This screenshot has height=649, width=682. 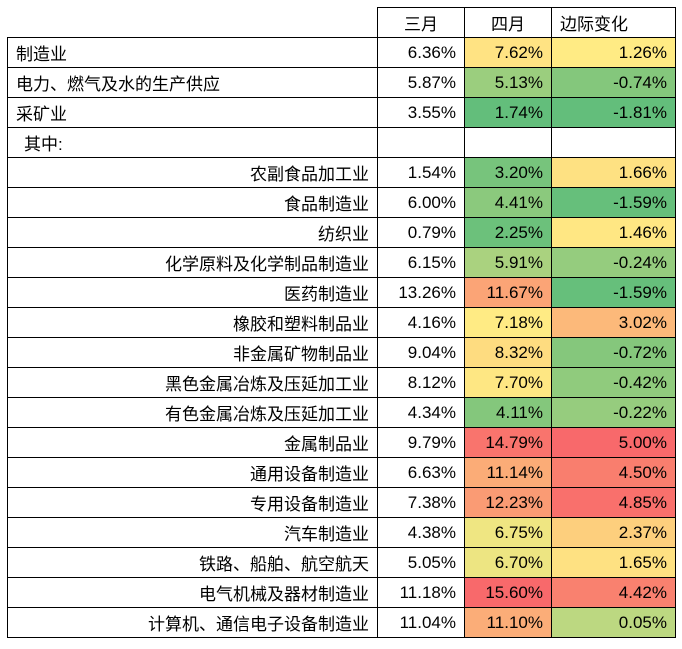 What do you see at coordinates (421, 442) in the screenshot?
I see `march-value: 9.79%` at bounding box center [421, 442].